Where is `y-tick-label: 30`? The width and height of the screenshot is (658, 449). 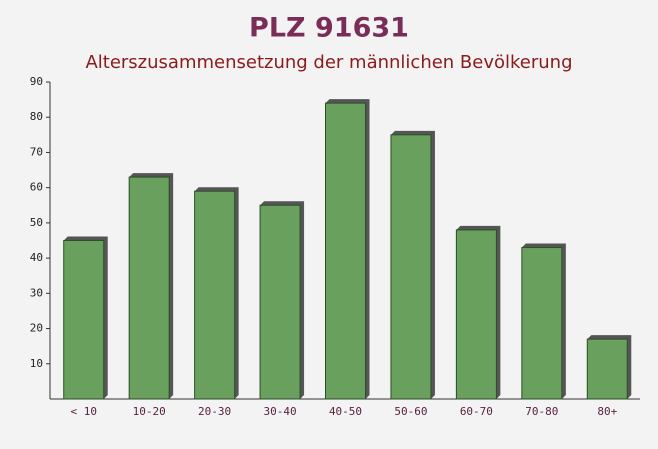 y-tick-label: 30 is located at coordinates (36, 292).